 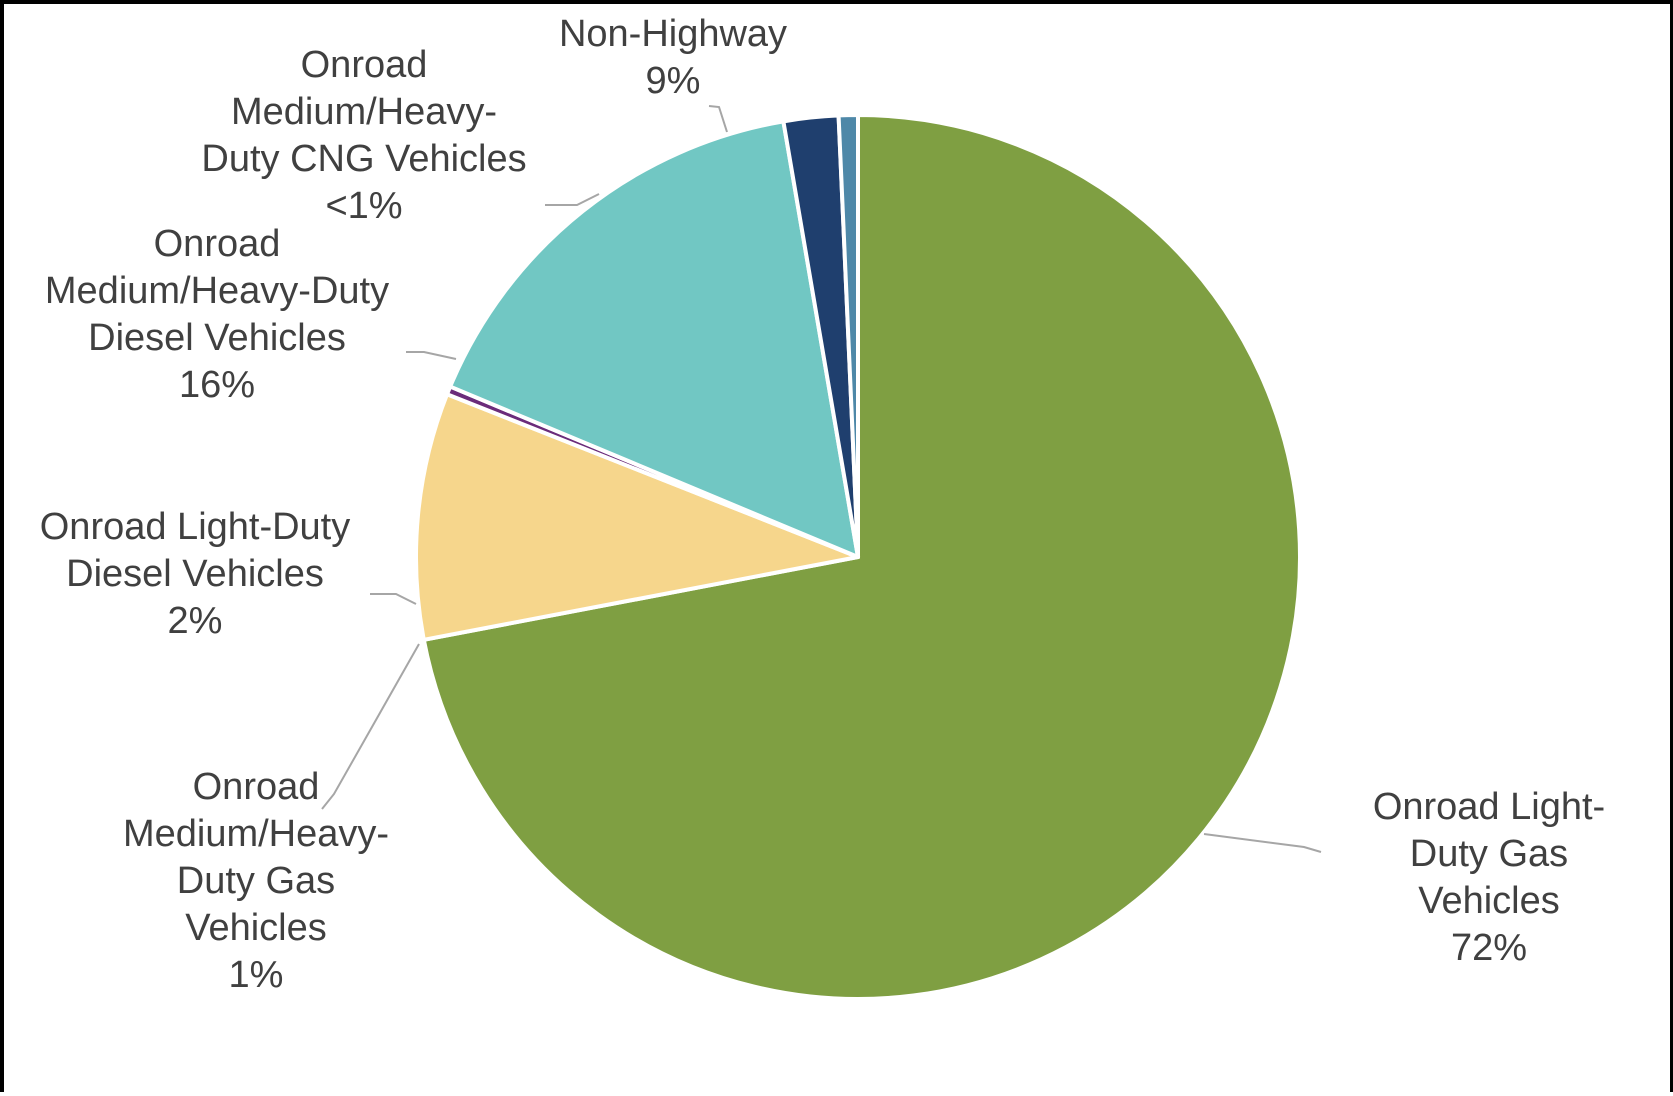 I want to click on slice-label-6: Onroad Medium/Heavy- Duty Gas Vehicles 1%, so click(x=256, y=881).